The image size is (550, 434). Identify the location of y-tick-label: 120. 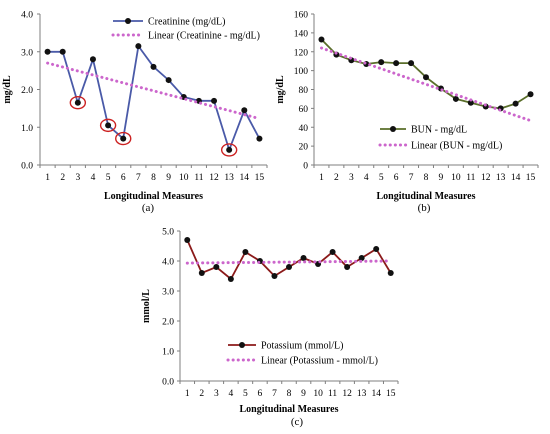
(301, 53).